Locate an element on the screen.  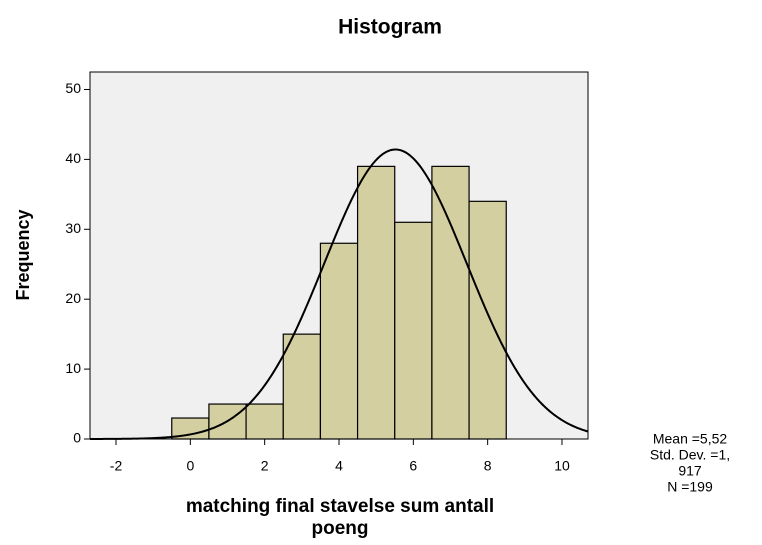
stat-n: N =199 is located at coordinates (690, 487).